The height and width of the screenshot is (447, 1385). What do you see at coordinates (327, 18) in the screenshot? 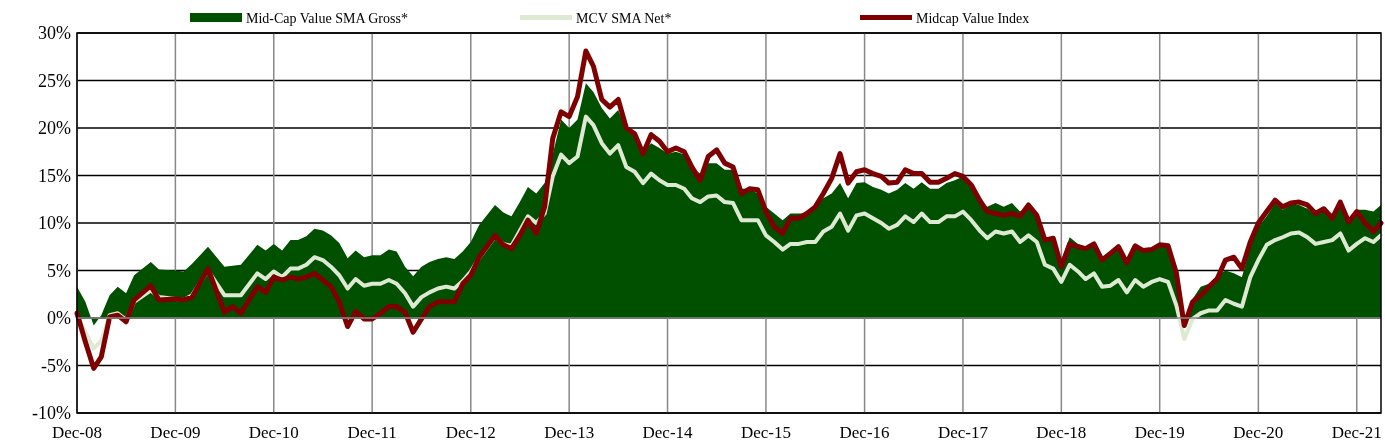
I see `legend-label: Mid-Cap Value SMA Gross*` at bounding box center [327, 18].